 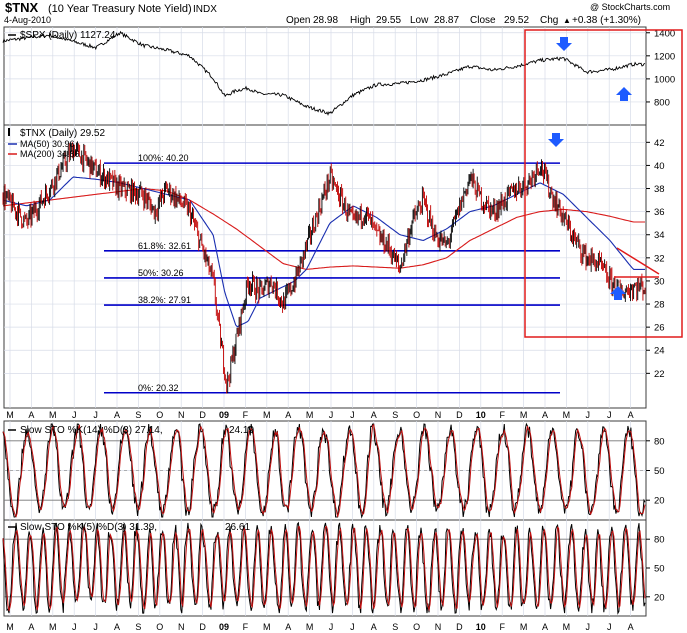 What do you see at coordinates (237, 527) in the screenshot?
I see `sto5-legend-d: 26.61` at bounding box center [237, 527].